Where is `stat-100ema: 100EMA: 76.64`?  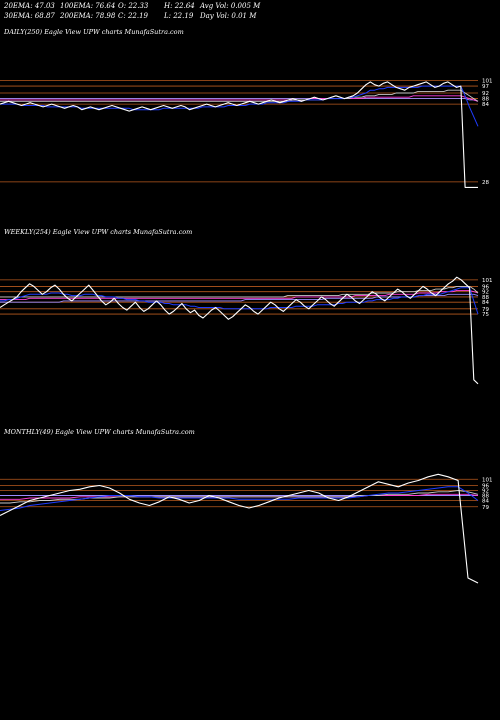
stat-100ema: 100EMA: 76.64 is located at coordinates (88, 6).